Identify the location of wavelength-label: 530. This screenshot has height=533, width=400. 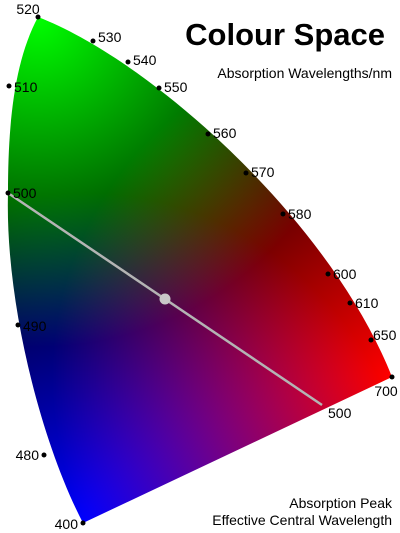
(110, 37).